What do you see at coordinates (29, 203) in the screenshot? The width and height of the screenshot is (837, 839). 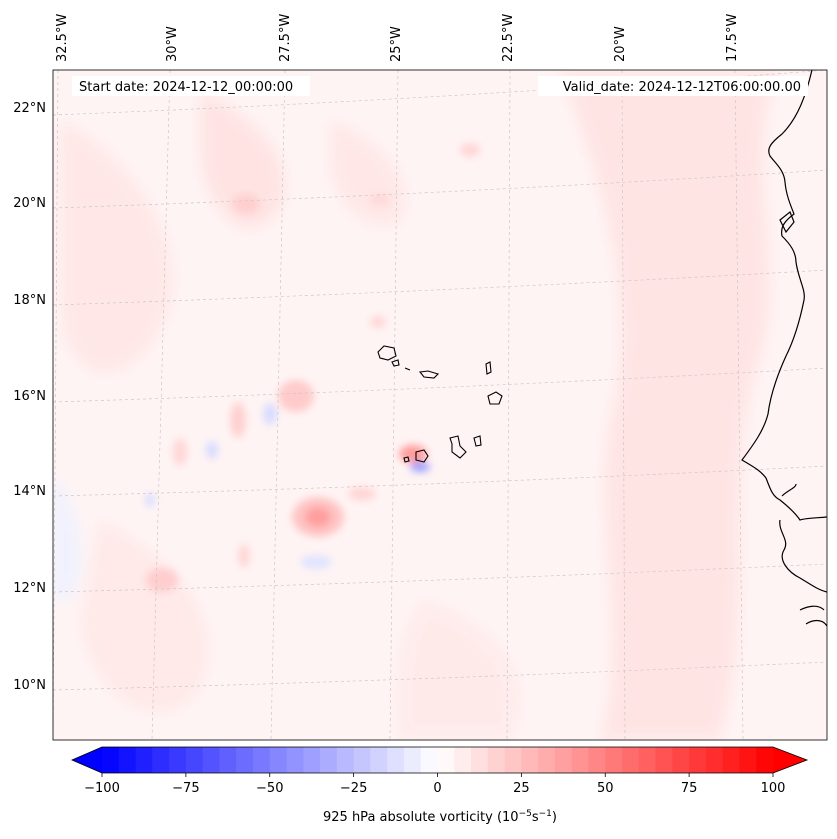 I see `lat-label: 20°N` at bounding box center [29, 203].